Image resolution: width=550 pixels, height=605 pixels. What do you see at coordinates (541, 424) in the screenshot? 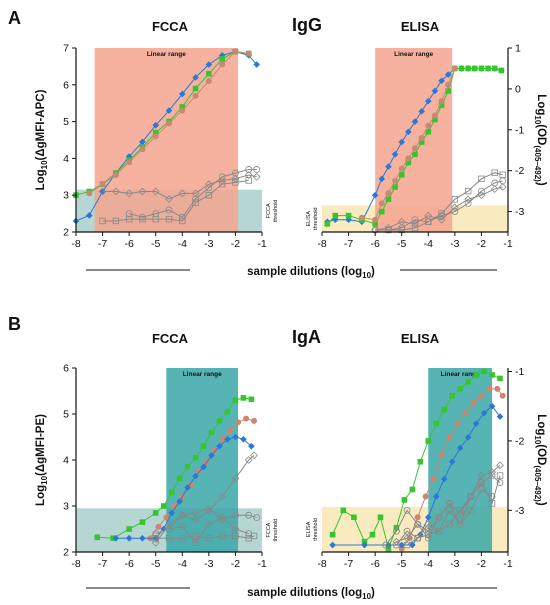
I see `y-axis-label-part: Log` at bounding box center [541, 424].